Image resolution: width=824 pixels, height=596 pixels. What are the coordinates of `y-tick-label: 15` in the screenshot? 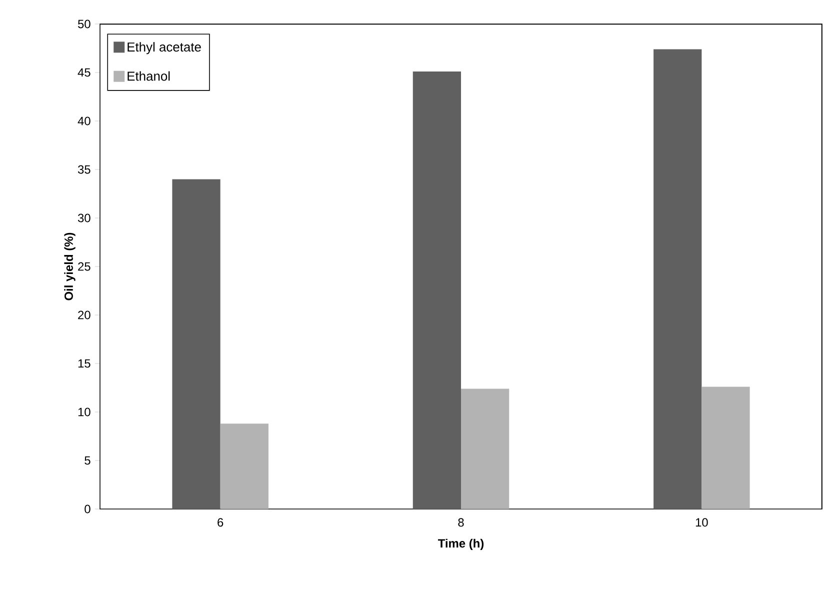 It's located at (84, 363).